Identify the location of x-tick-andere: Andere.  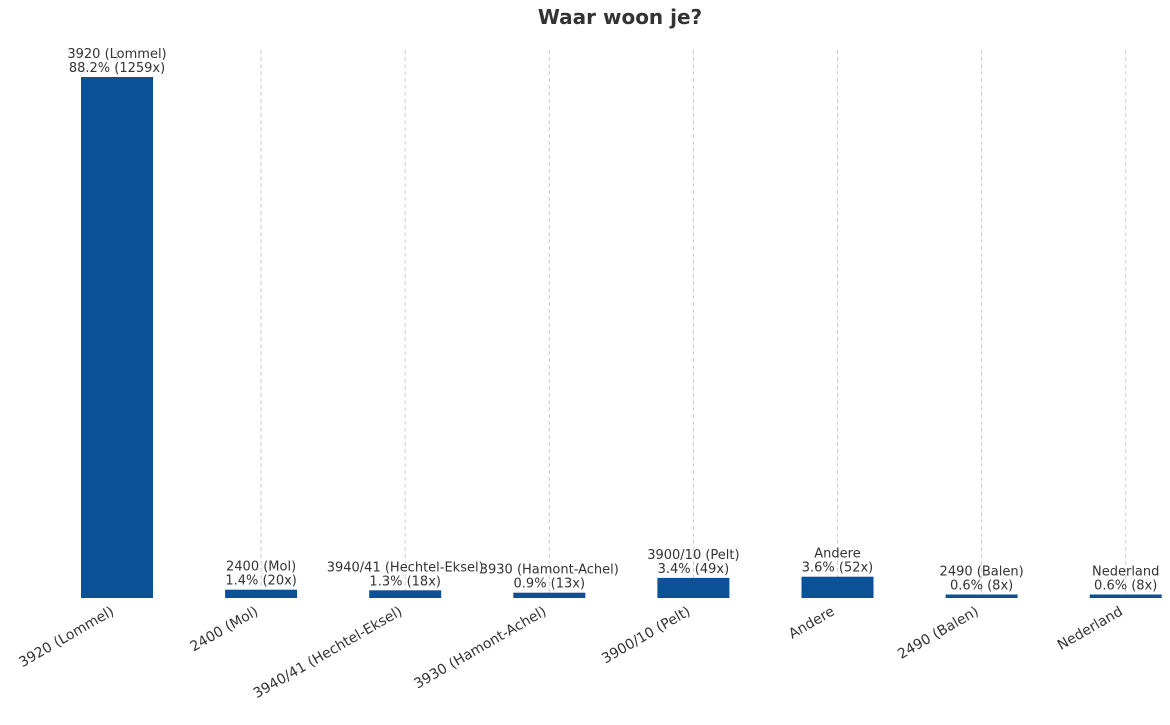
(811, 623).